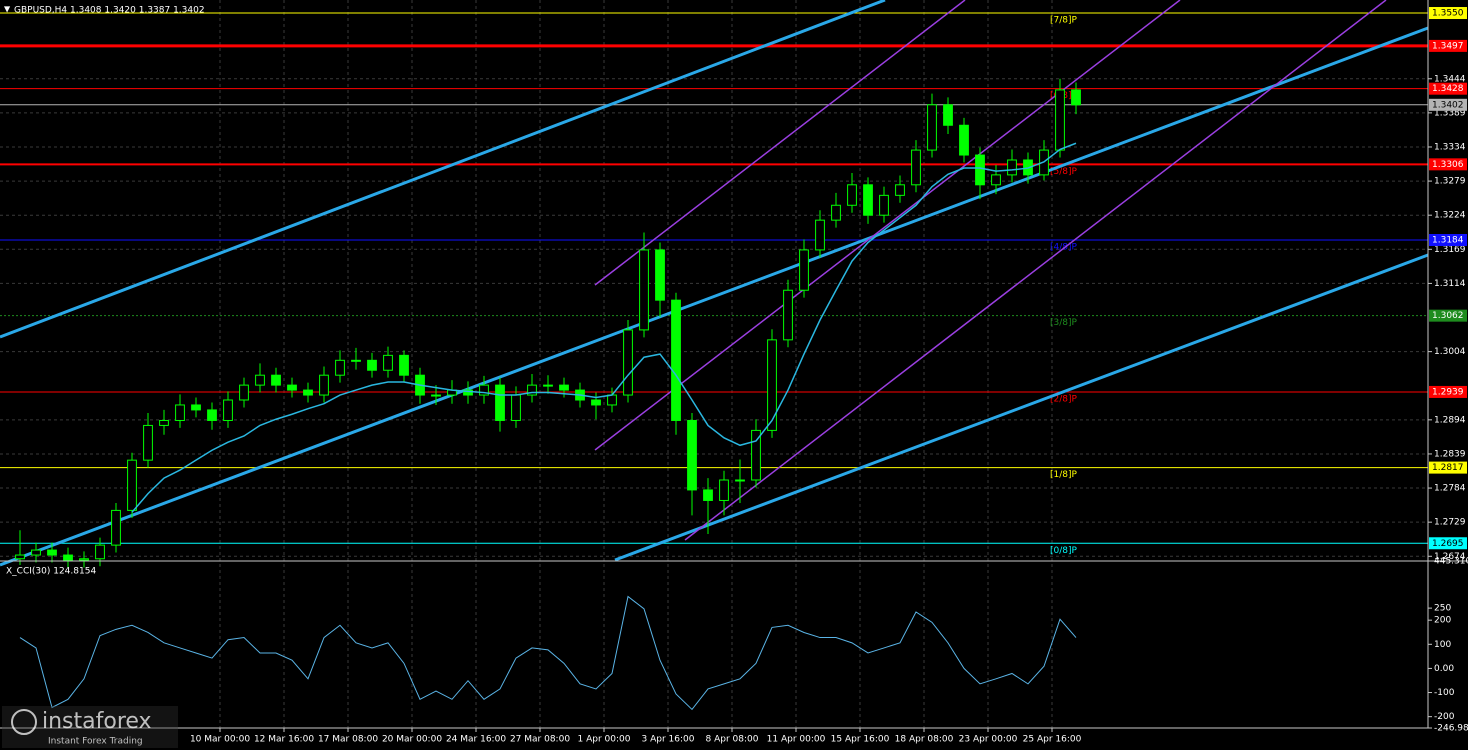 The width and height of the screenshot is (1468, 750). I want to click on x-tick-label: 18 Apr 08:00, so click(924, 740).